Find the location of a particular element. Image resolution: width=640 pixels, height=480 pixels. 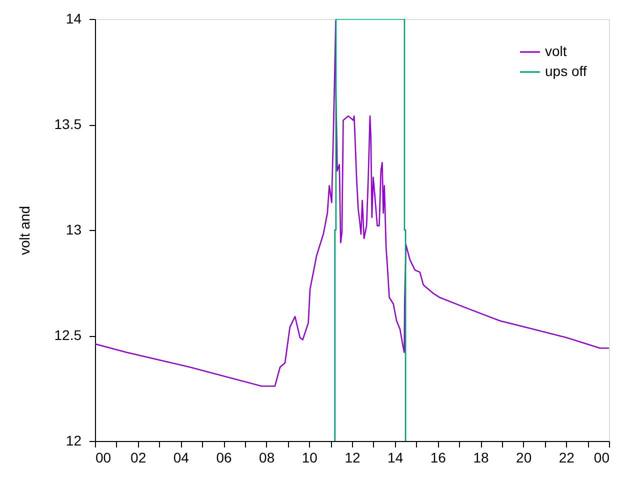

x-tick-label: 04 is located at coordinates (181, 458).